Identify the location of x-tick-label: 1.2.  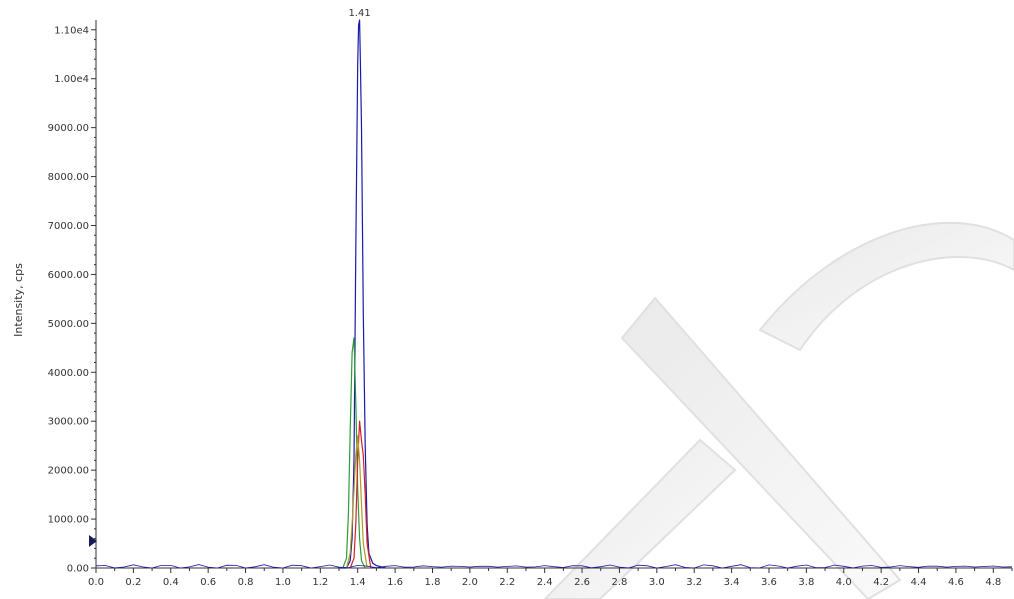
(320, 582).